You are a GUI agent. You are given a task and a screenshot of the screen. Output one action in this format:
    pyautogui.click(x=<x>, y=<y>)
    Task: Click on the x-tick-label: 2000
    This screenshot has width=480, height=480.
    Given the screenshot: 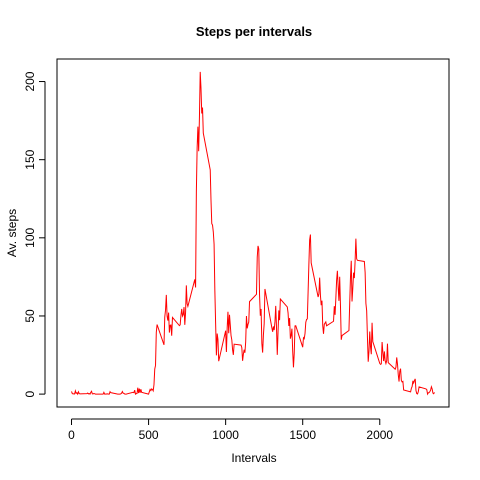 What is the action you would take?
    pyautogui.click(x=379, y=435)
    